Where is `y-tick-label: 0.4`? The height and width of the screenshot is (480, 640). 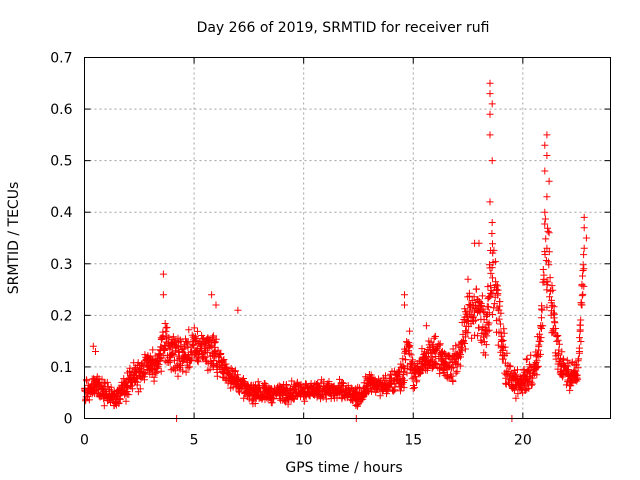
y-tick-label: 0.4 is located at coordinates (61, 213).